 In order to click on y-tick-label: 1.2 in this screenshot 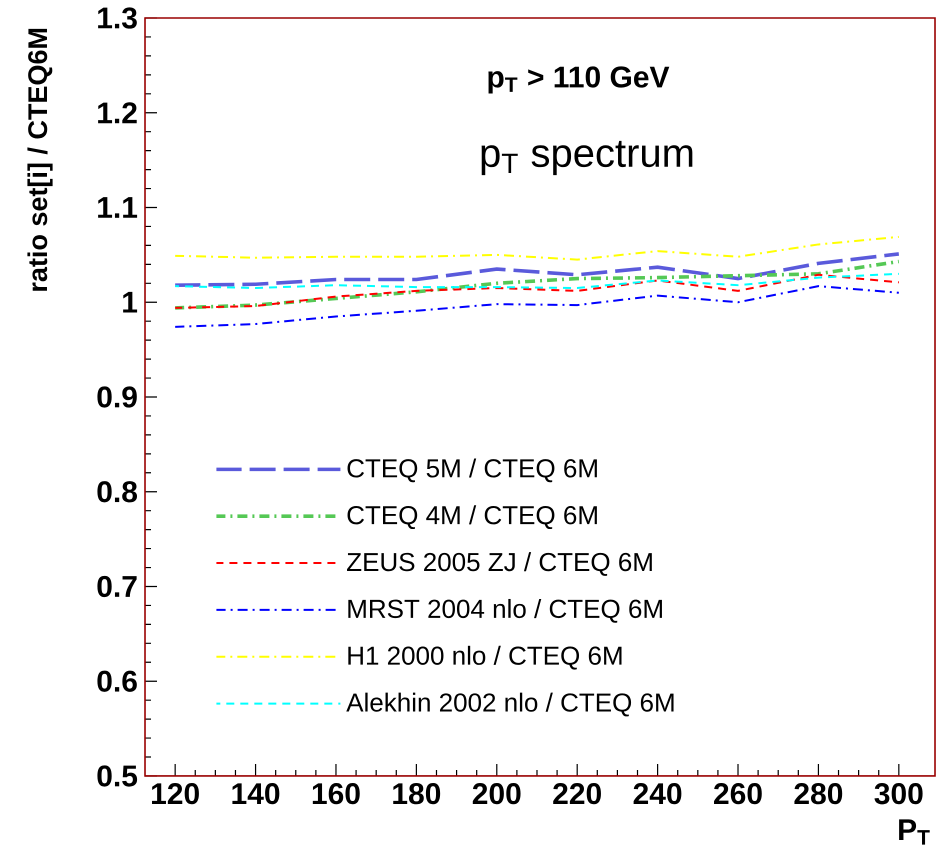, I will do `click(117, 113)`.